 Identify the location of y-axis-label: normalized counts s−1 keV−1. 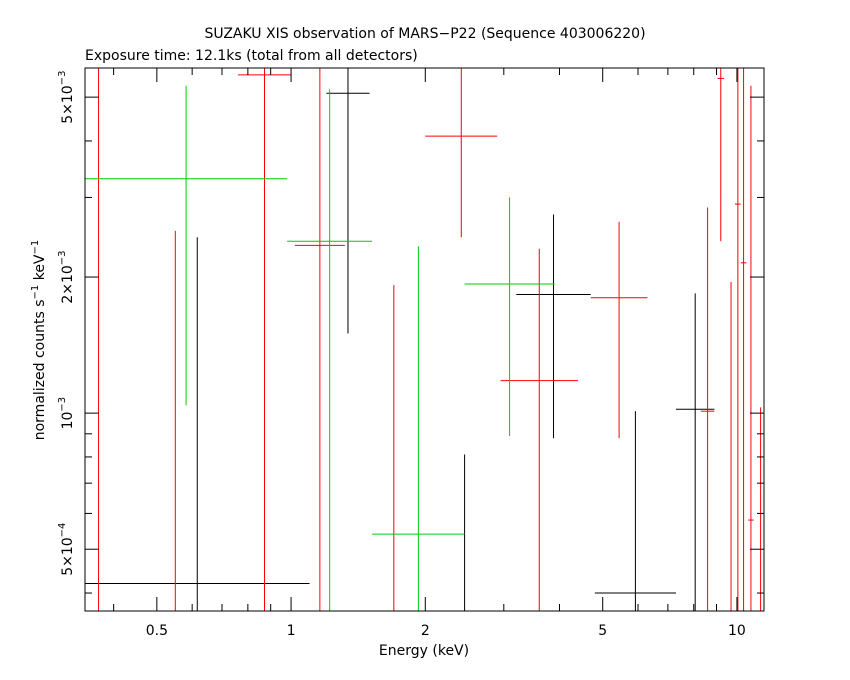
(39, 340).